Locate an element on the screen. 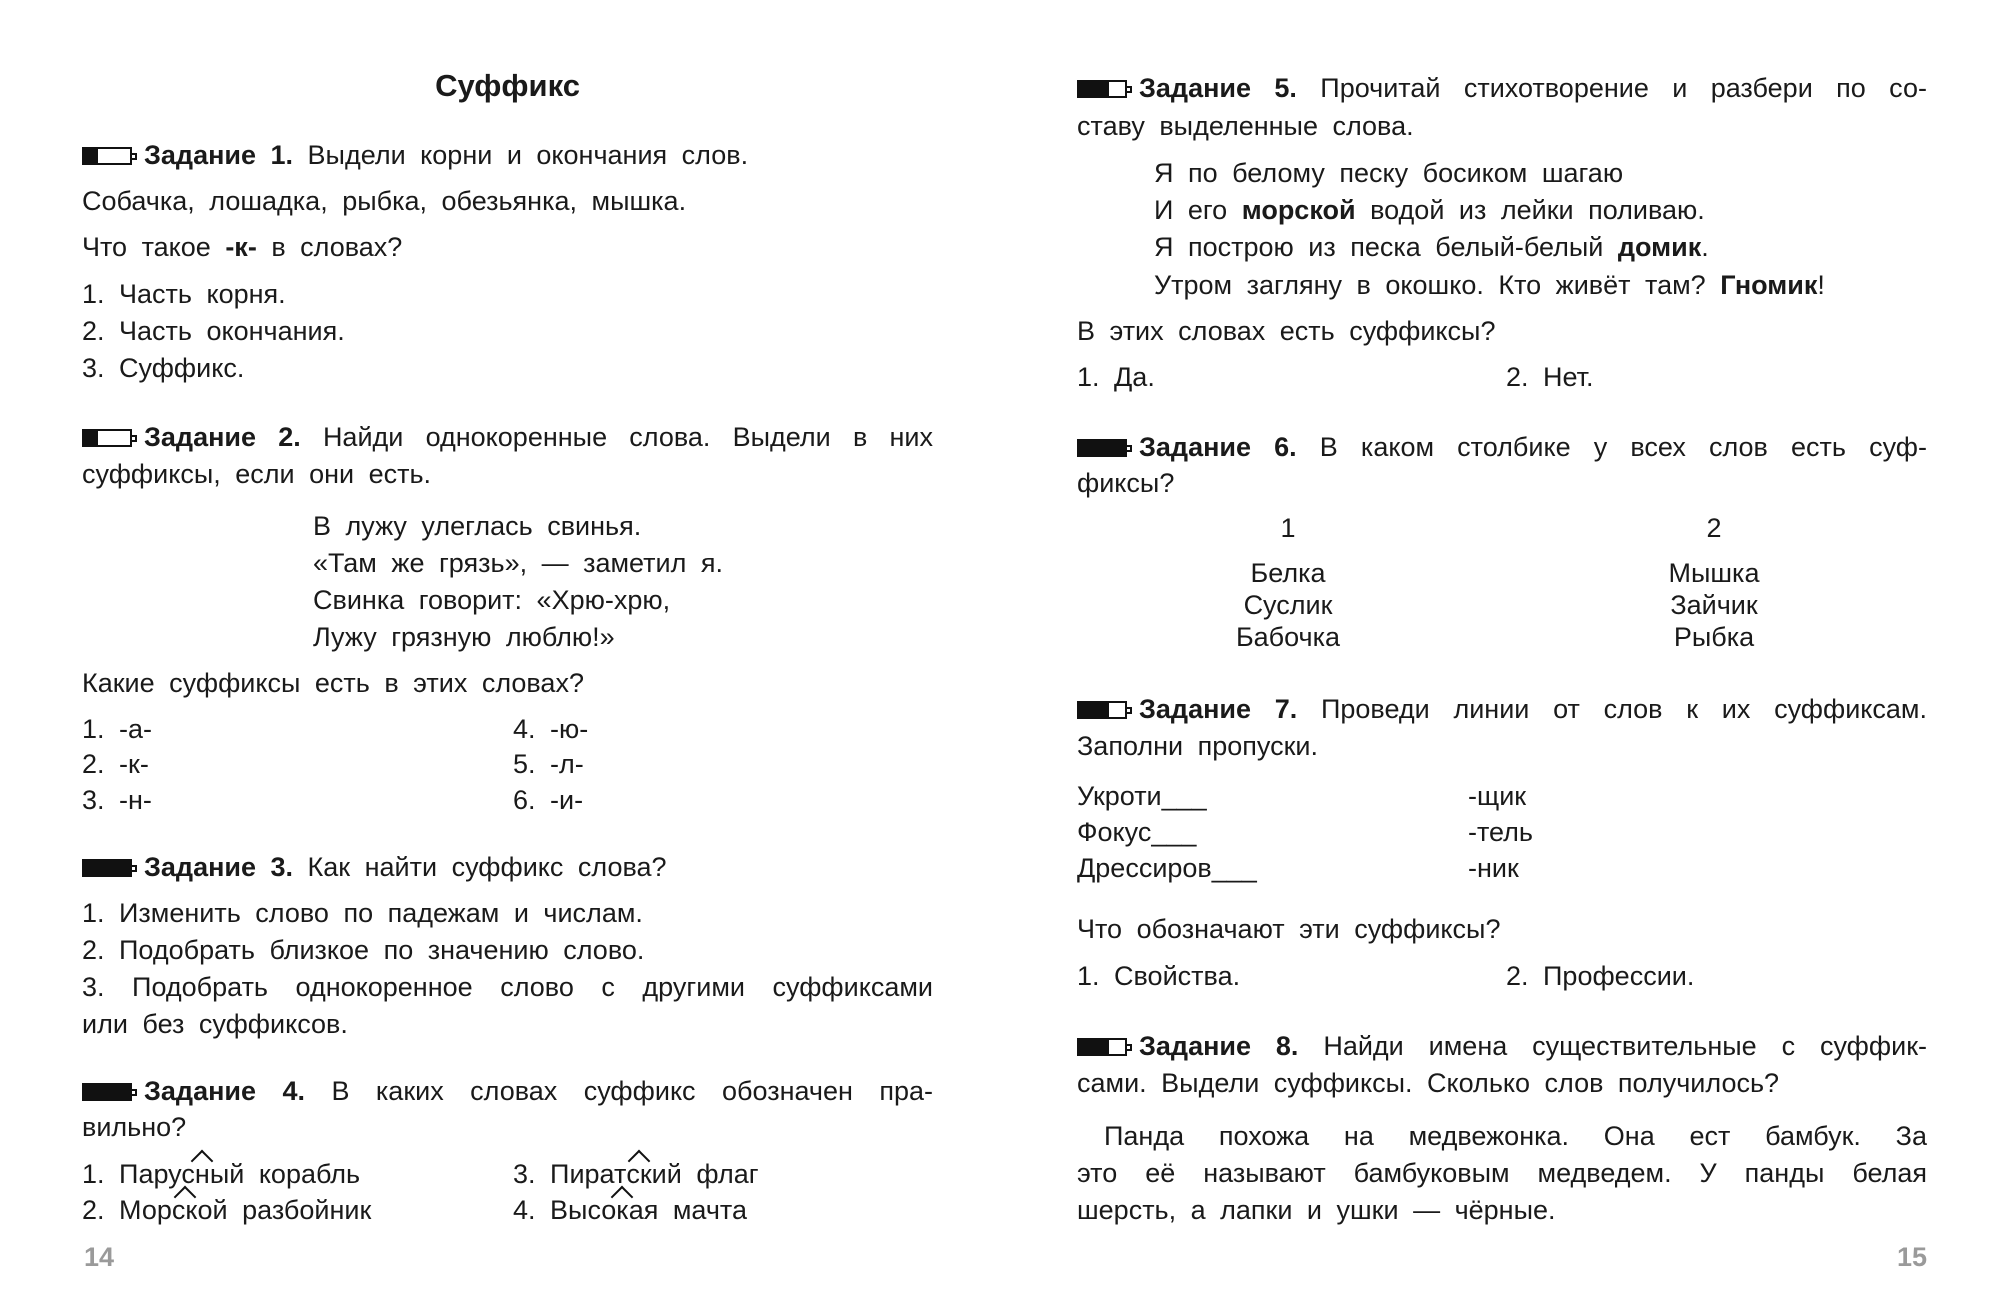  page-title: Суффикс is located at coordinates (507, 85).